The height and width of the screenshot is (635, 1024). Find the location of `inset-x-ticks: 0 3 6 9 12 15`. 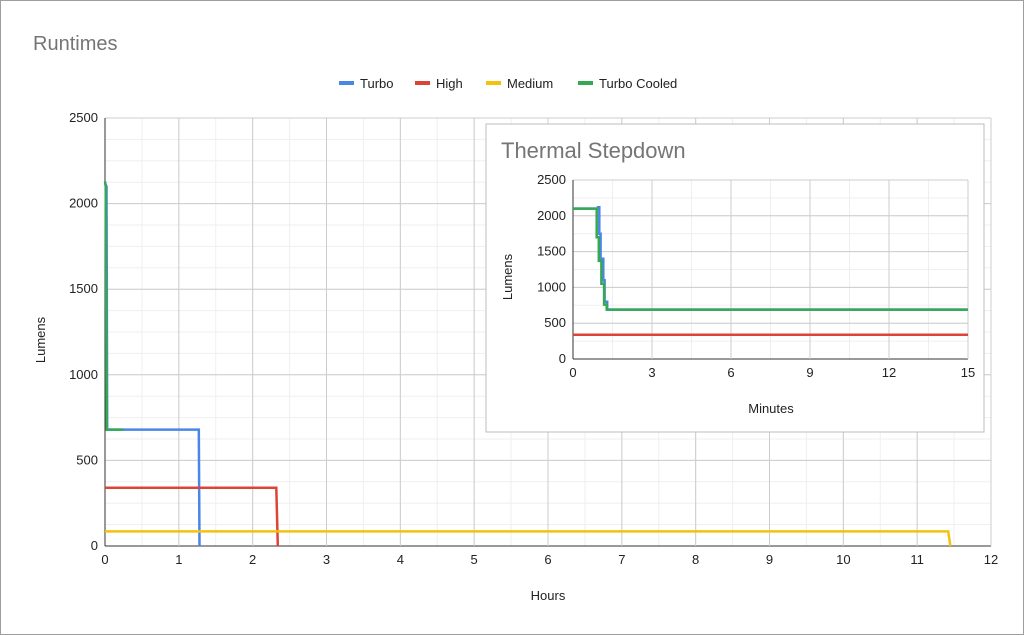

inset-x-ticks: 0 3 6 9 12 15 is located at coordinates (772, 372).